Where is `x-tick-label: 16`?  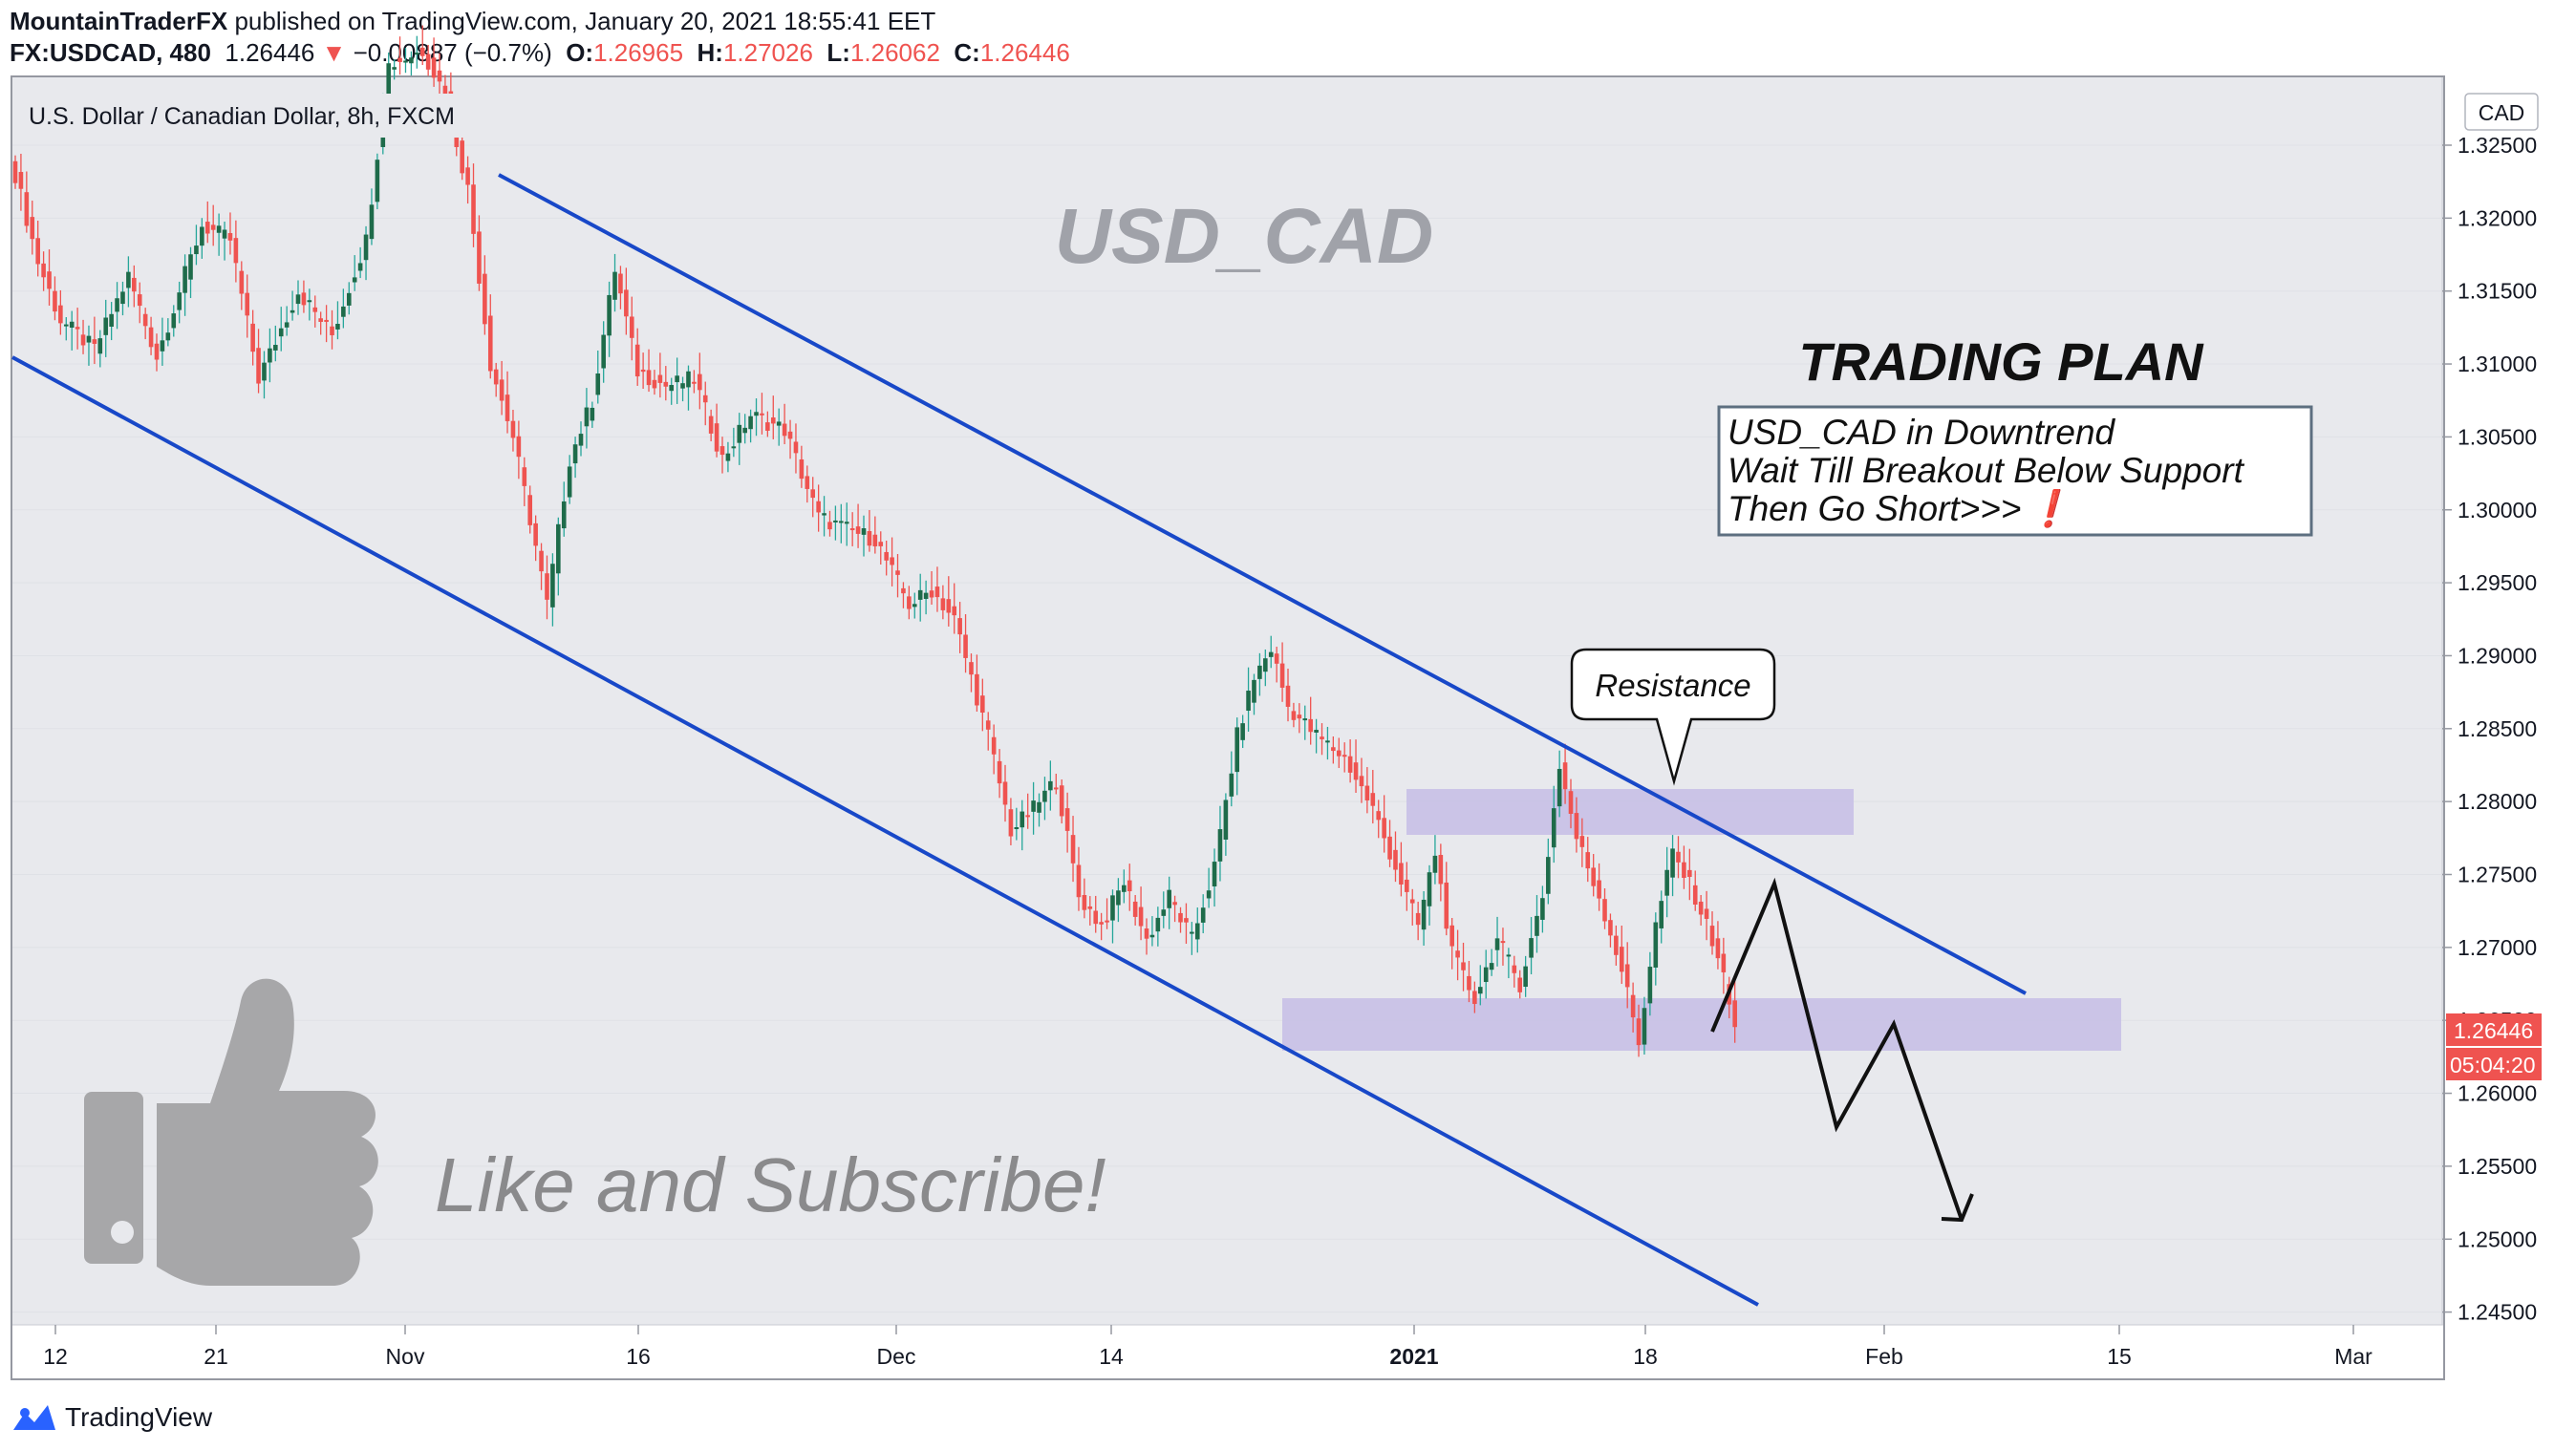 x-tick-label: 16 is located at coordinates (638, 1356).